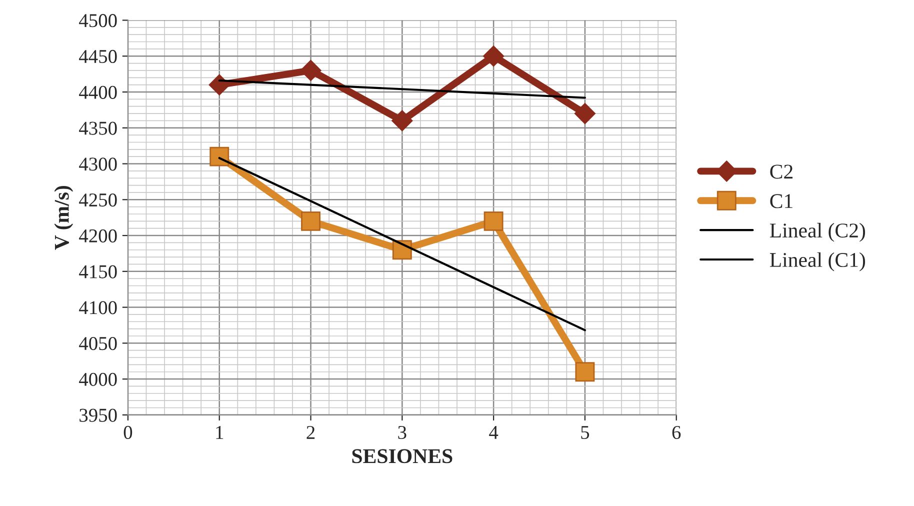 Image resolution: width=914 pixels, height=506 pixels. Describe the element at coordinates (98, 271) in the screenshot. I see `y-tick-label: 4150` at that location.